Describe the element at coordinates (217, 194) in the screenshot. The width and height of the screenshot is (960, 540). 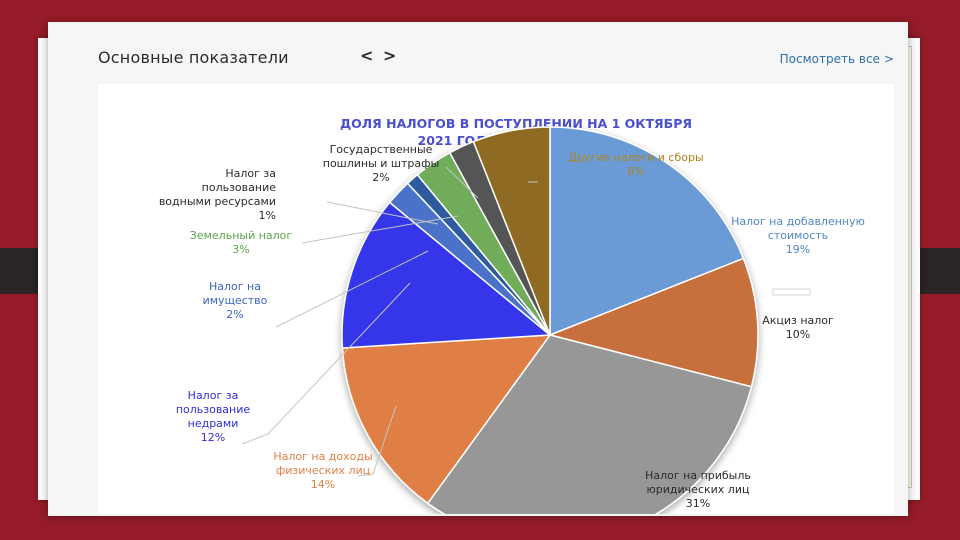
I see `slice-label: Налог за пользование водными ресурсами 1%` at that location.